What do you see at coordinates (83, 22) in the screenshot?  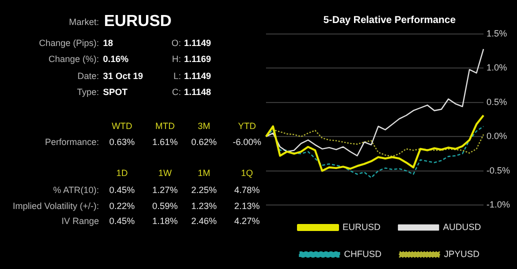 I see `text: Market:` at bounding box center [83, 22].